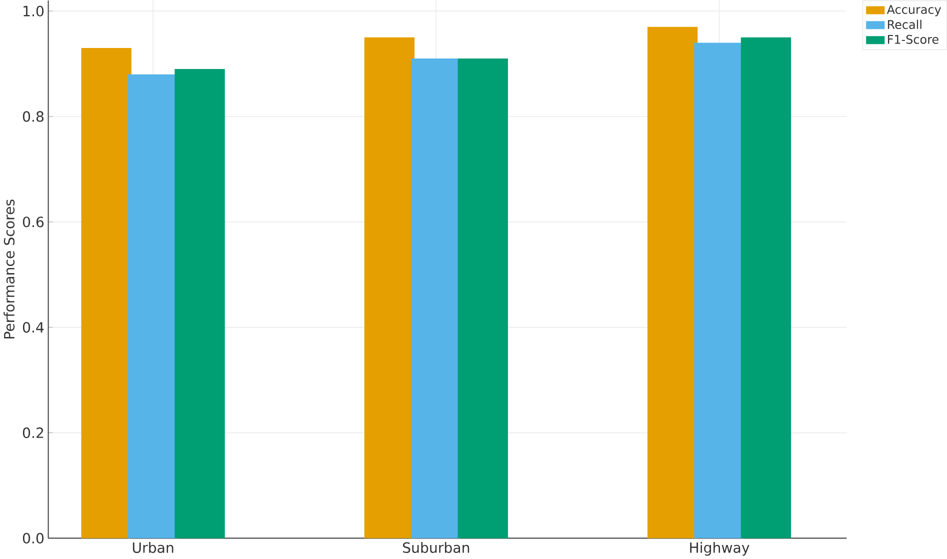  I want to click on x-tick-label: Highway, so click(720, 549).